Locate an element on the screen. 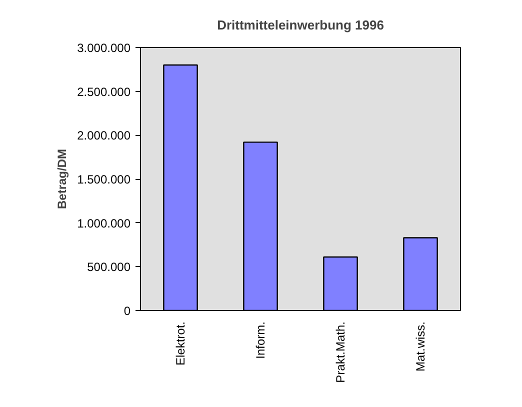 The width and height of the screenshot is (522, 407). y-tick-label: 2.500.000 is located at coordinates (104, 91).